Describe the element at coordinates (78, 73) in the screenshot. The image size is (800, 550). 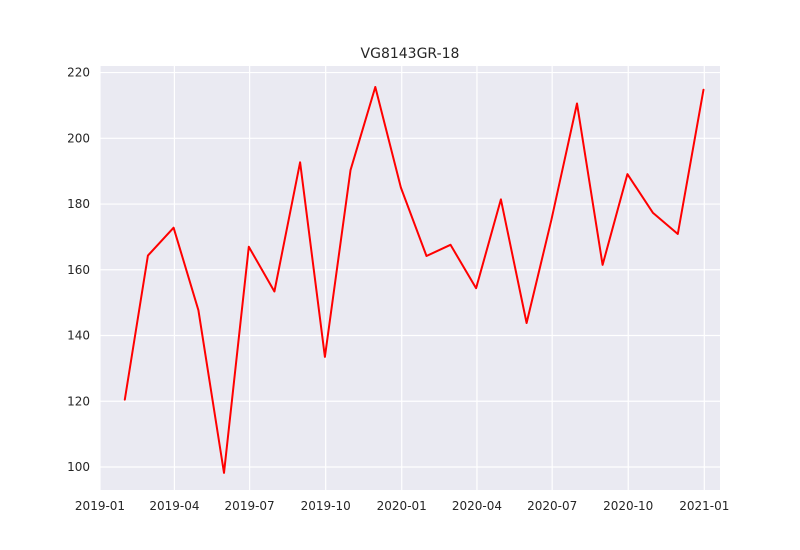
I see `y-tick-label: 220` at that location.